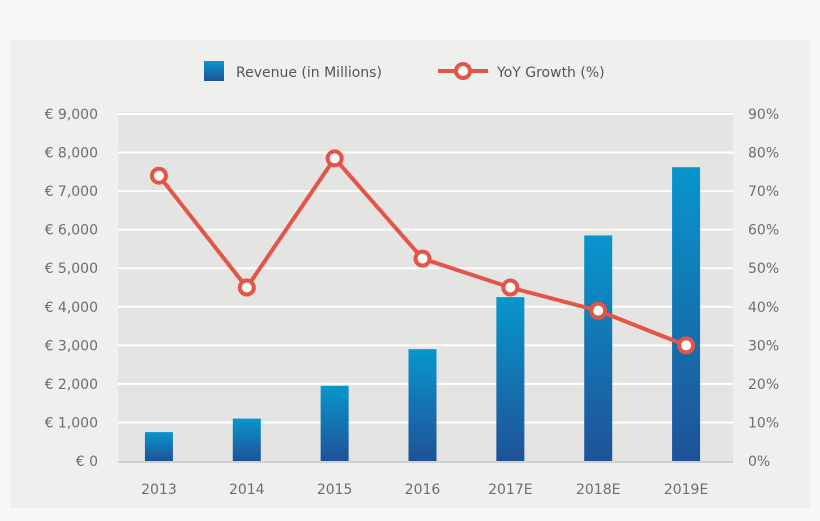  What do you see at coordinates (71, 192) in the screenshot?
I see `y-left-tick-label: € 7,000` at bounding box center [71, 192].